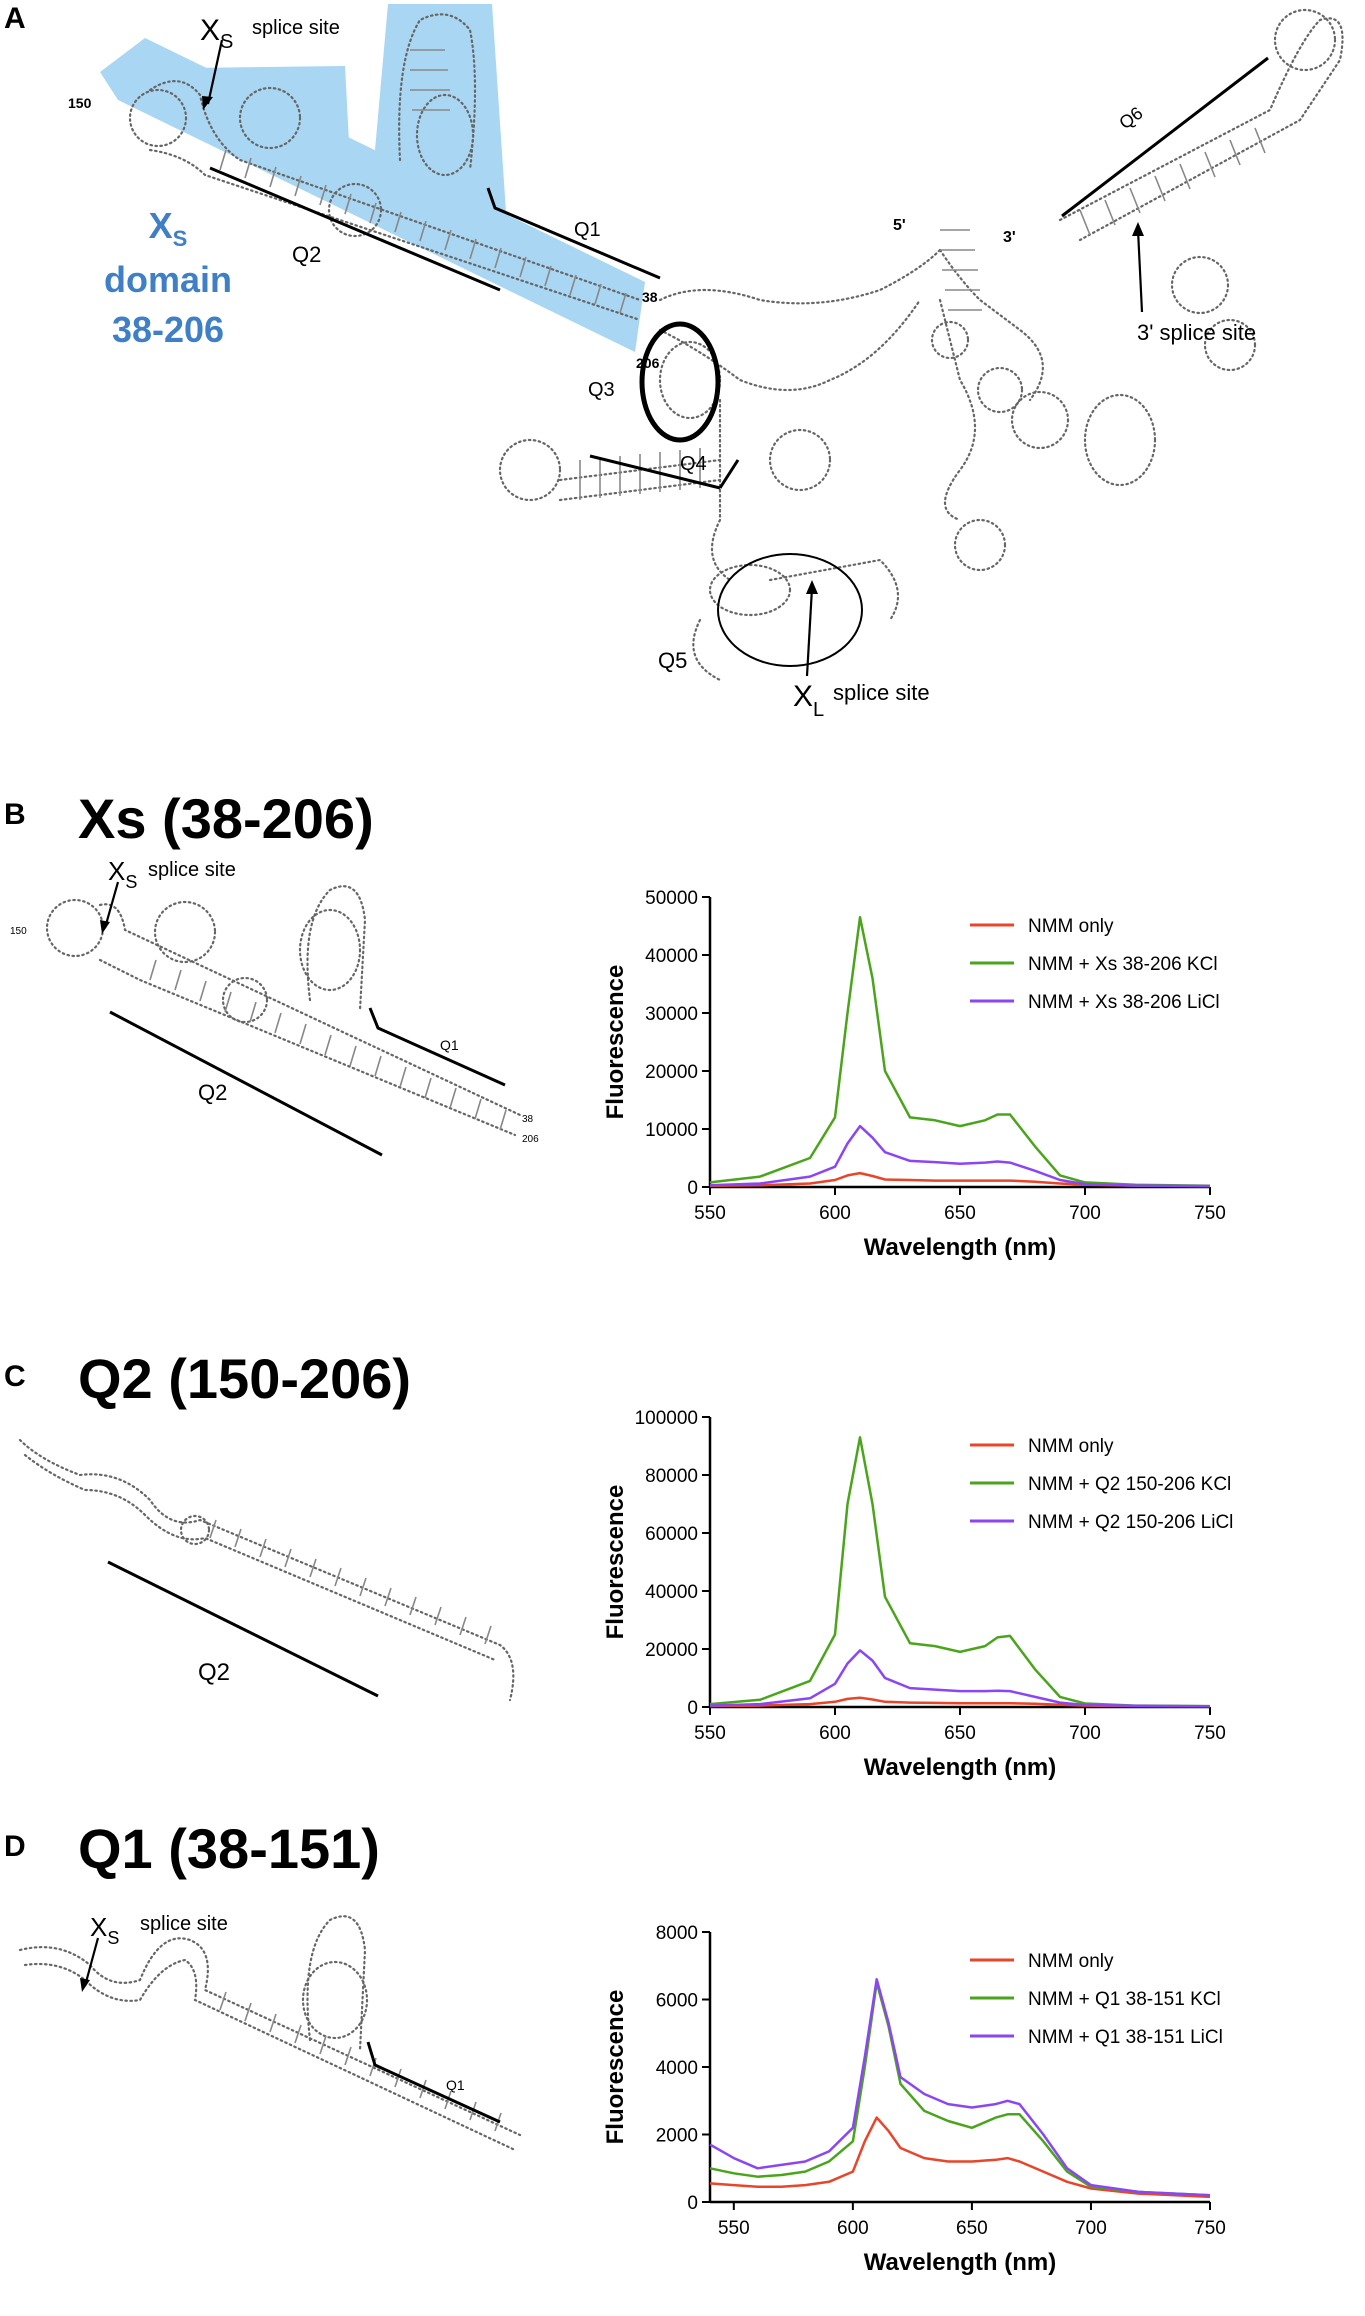 The width and height of the screenshot is (1365, 2316). I want to click on chart-c-ytick-label: 60000, so click(671, 1534).